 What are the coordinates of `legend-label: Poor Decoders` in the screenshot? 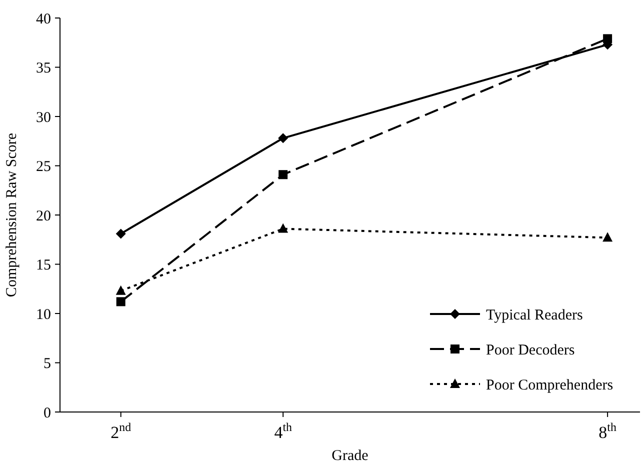 It's located at (530, 350).